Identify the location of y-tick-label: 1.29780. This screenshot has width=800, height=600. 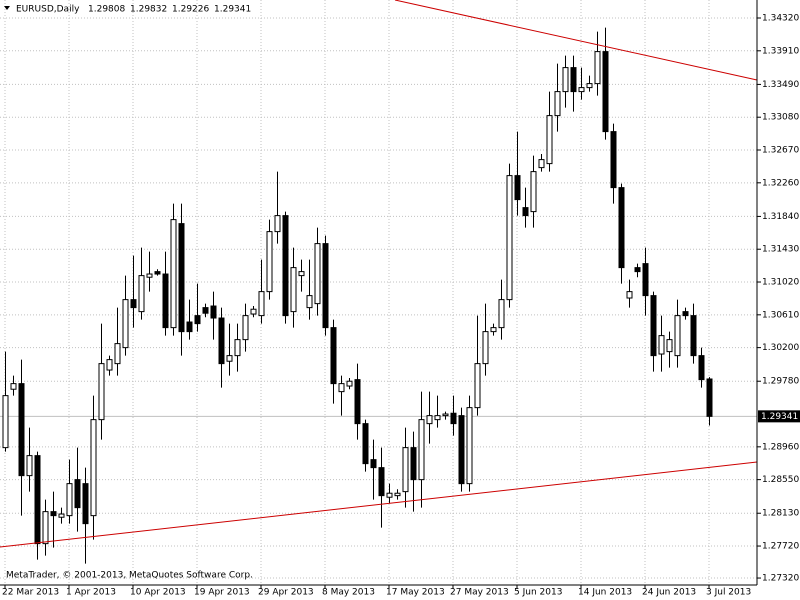
(780, 382).